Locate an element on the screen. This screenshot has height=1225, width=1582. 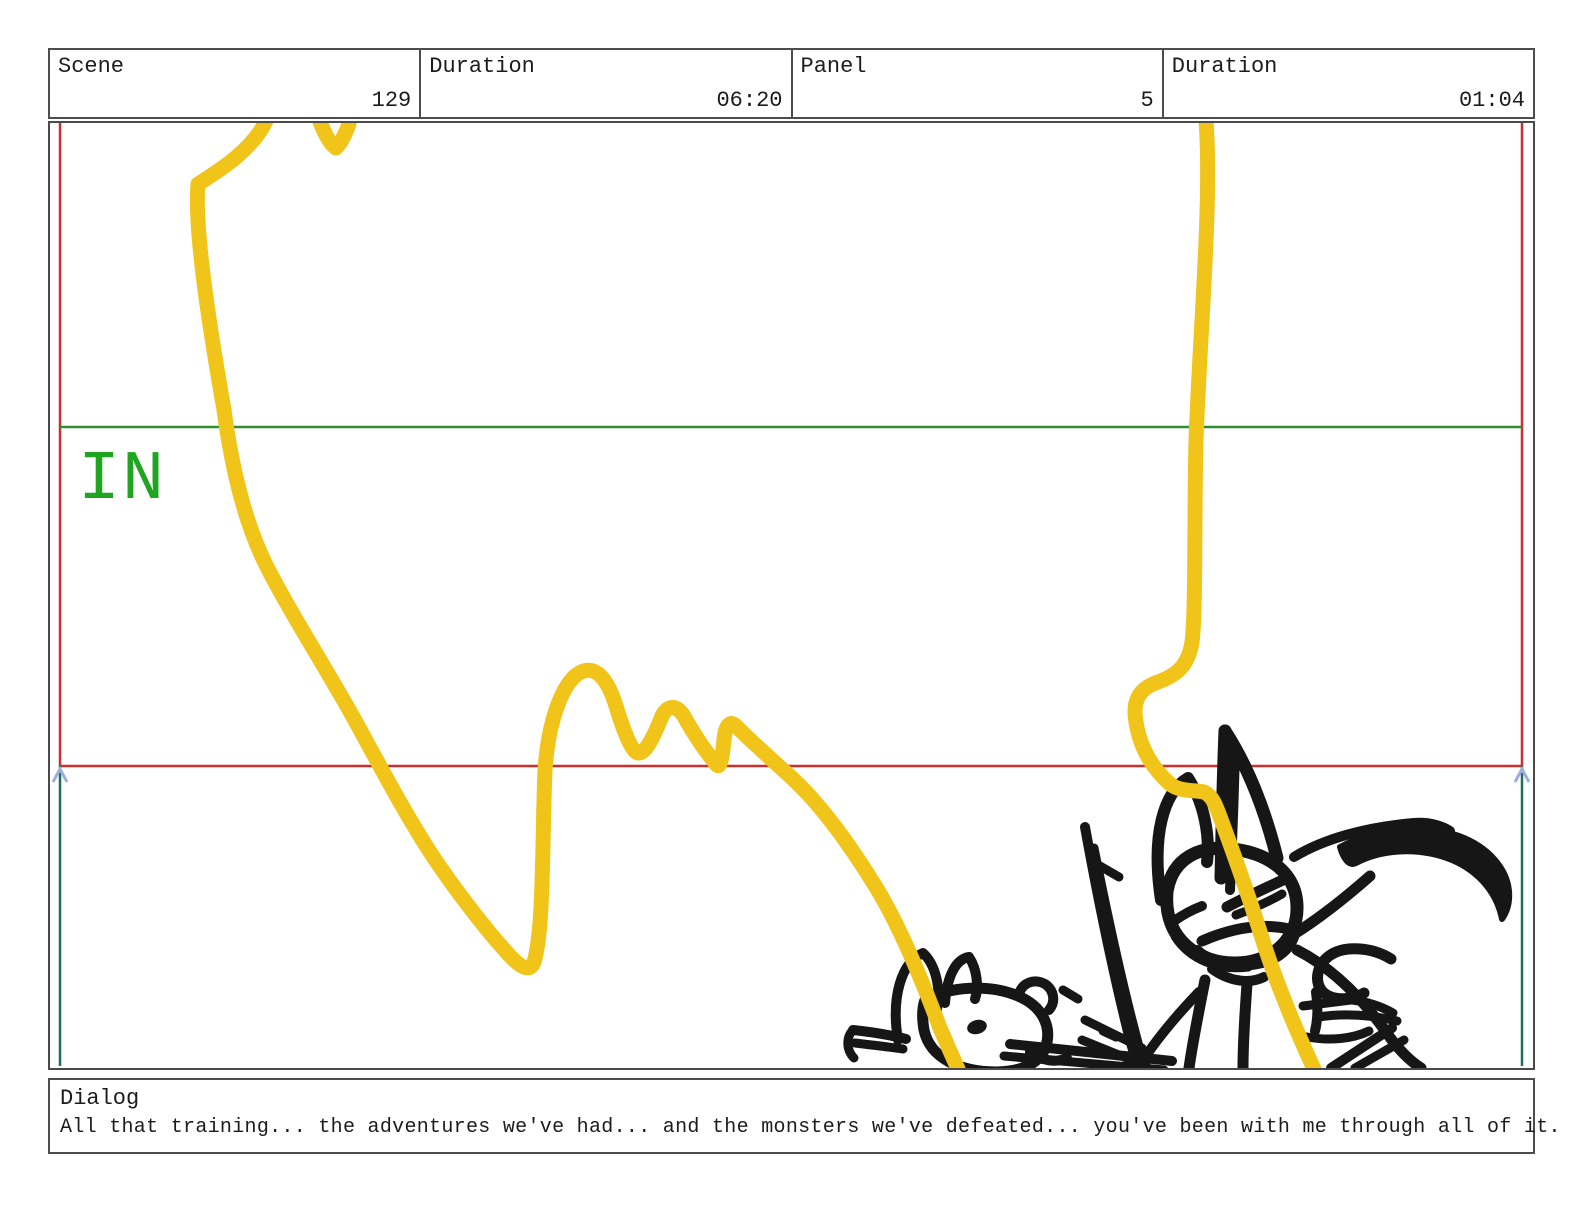
paw-squiggle5 is located at coordinates (1338, 1035).